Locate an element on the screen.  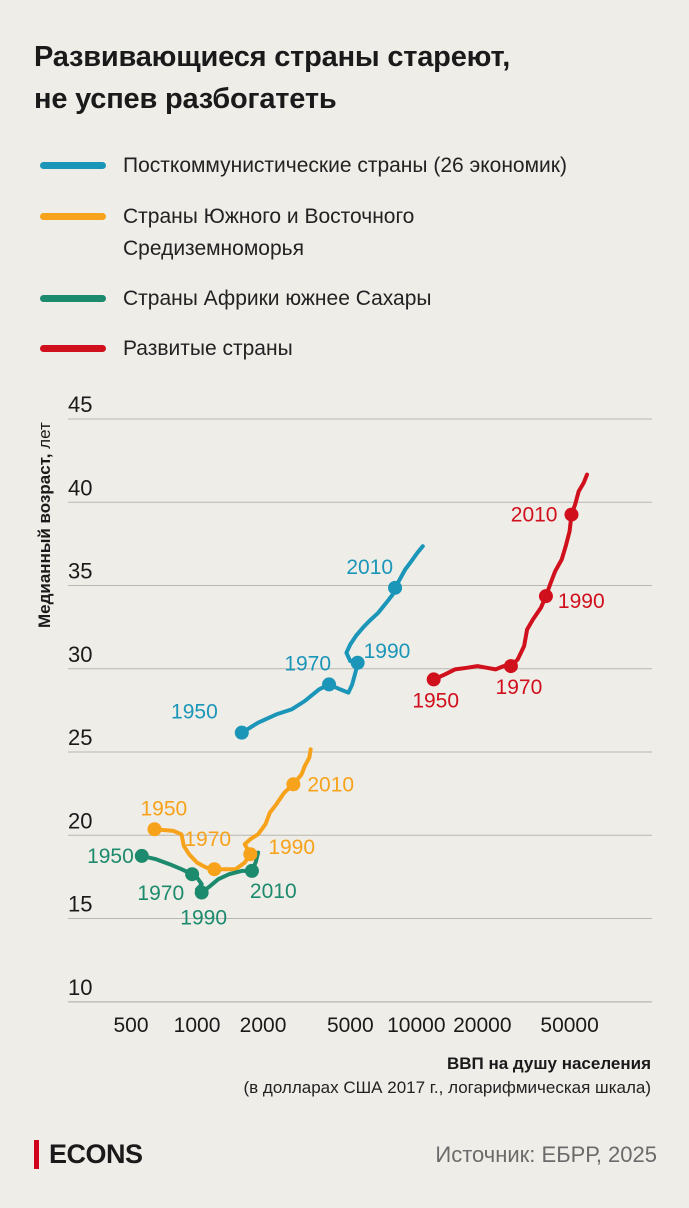
legend-swatch-developed is located at coordinates (73, 348).